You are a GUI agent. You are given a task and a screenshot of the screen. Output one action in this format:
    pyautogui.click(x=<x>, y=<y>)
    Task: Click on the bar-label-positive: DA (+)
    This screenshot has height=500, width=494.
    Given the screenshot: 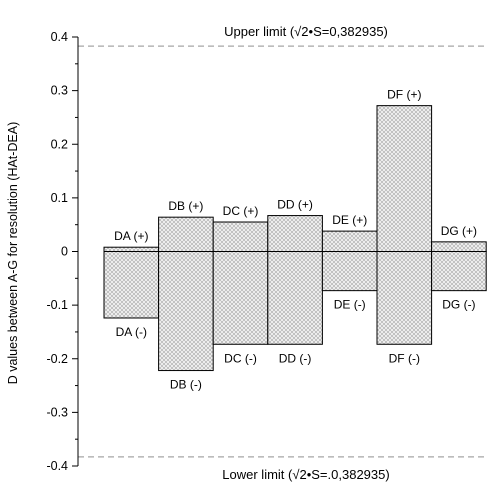 What is the action you would take?
    pyautogui.click(x=131, y=236)
    